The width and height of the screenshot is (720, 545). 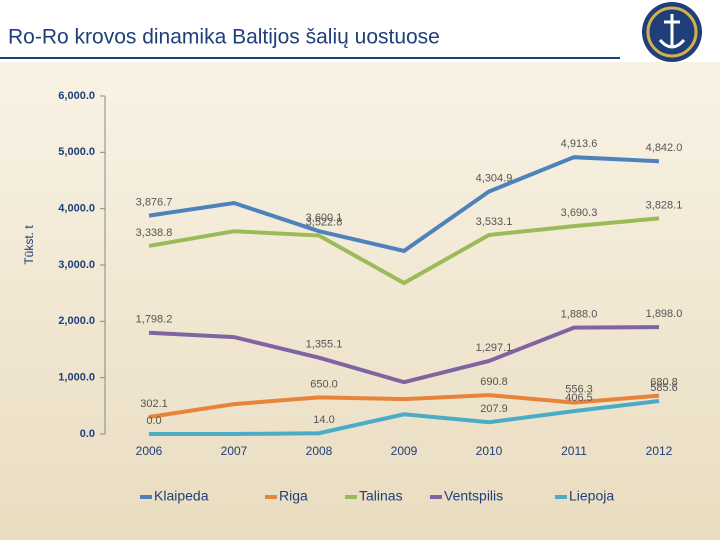 I want to click on legend-label: Riga, so click(x=293, y=496).